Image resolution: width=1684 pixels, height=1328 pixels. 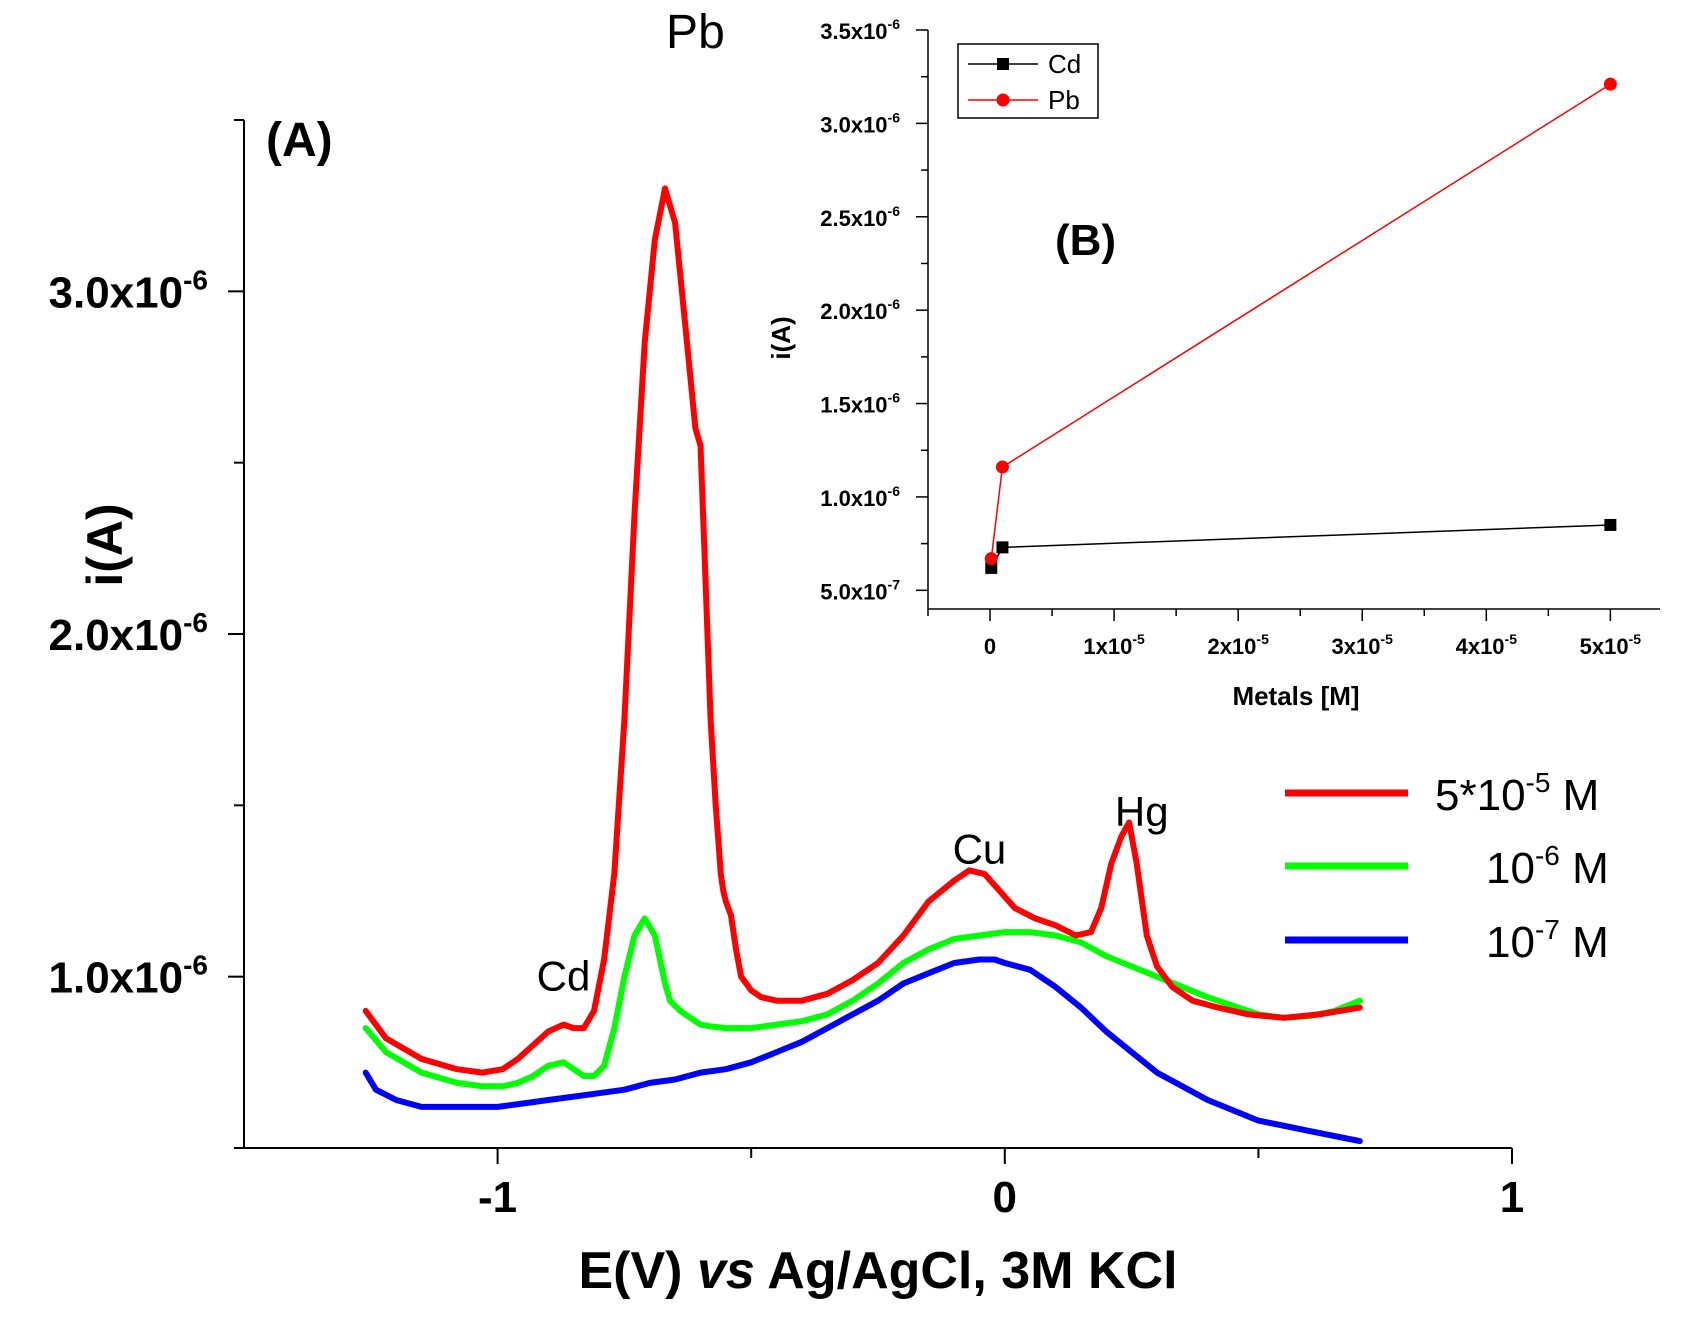 I want to click on panel-b-legend: Cd Pb, so click(x=1028, y=81).